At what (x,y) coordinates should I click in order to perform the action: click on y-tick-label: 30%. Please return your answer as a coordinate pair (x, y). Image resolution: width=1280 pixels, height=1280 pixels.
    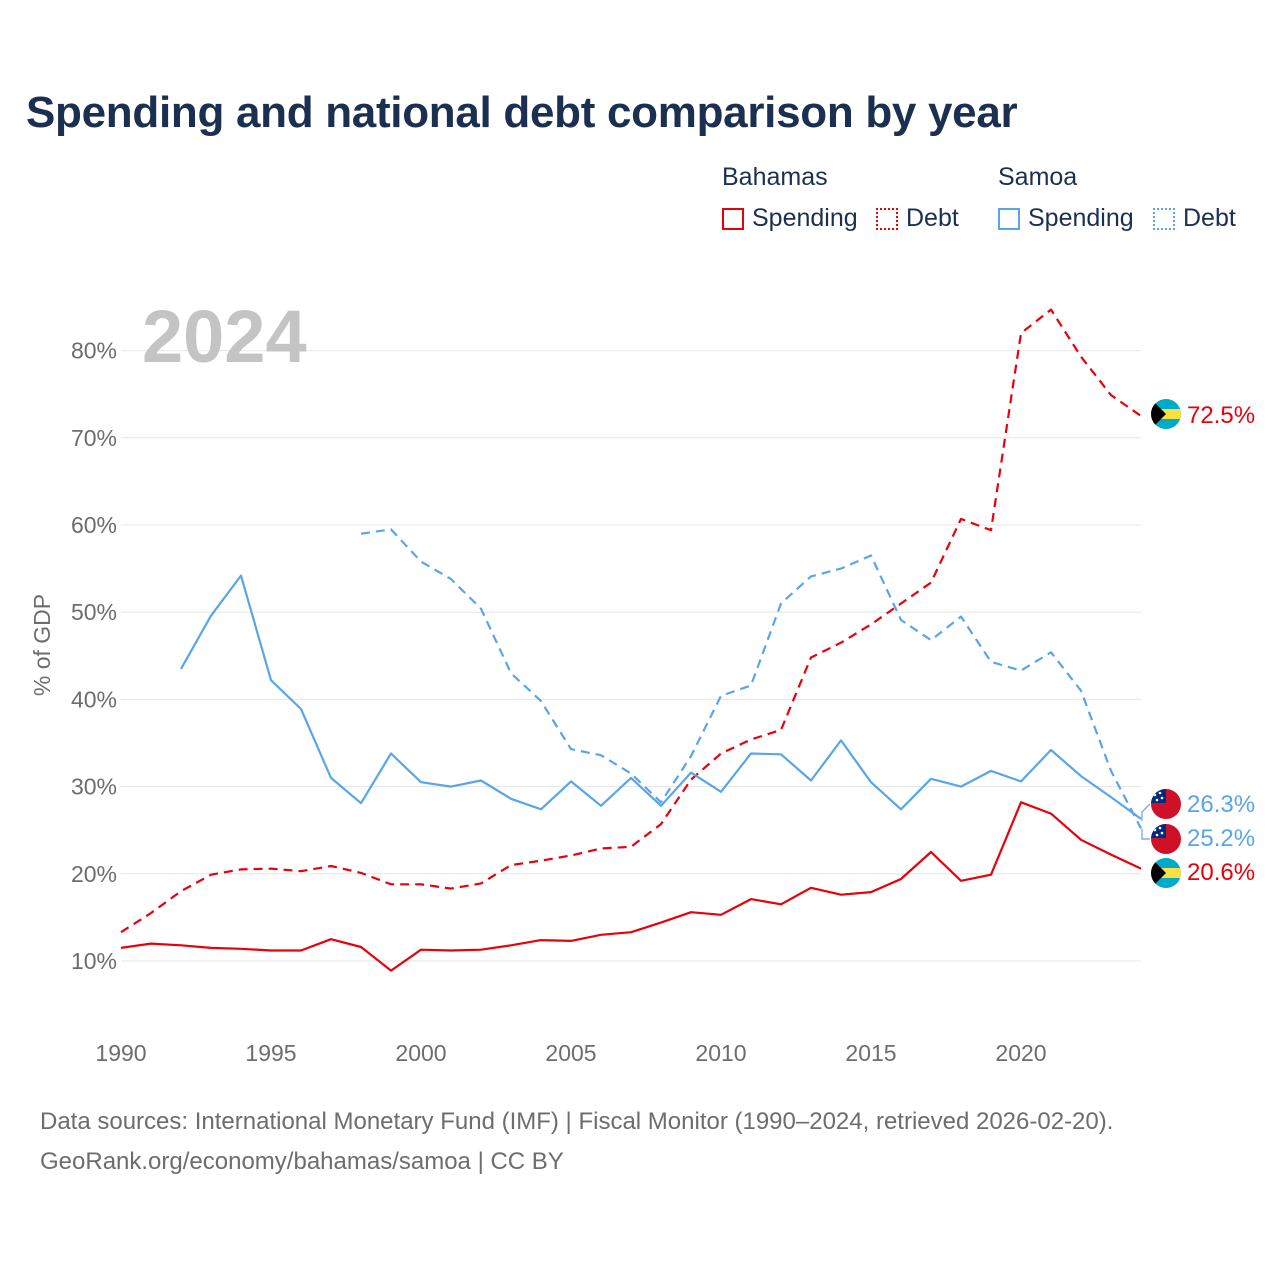
    Looking at the image, I should click on (94, 787).